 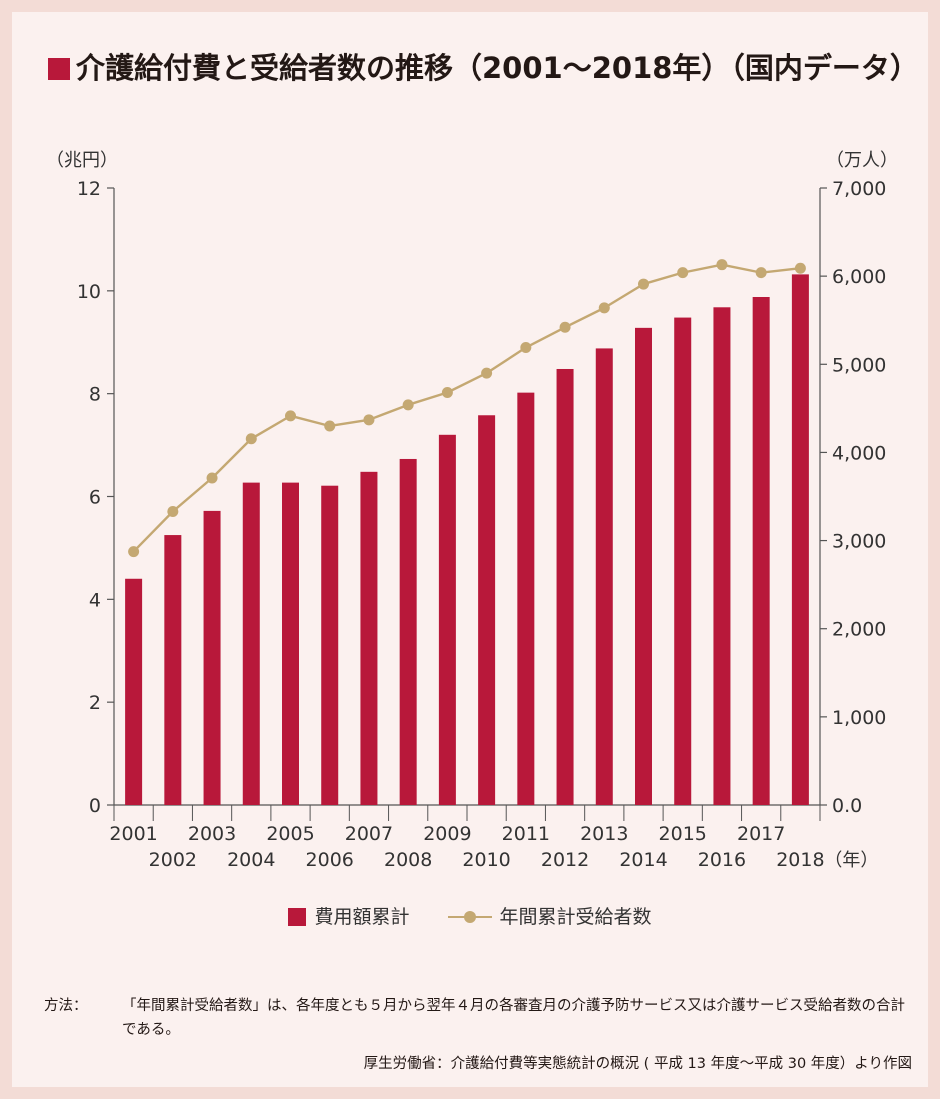 What do you see at coordinates (859, 453) in the screenshot?
I see `right-tick-label: 4,000` at bounding box center [859, 453].